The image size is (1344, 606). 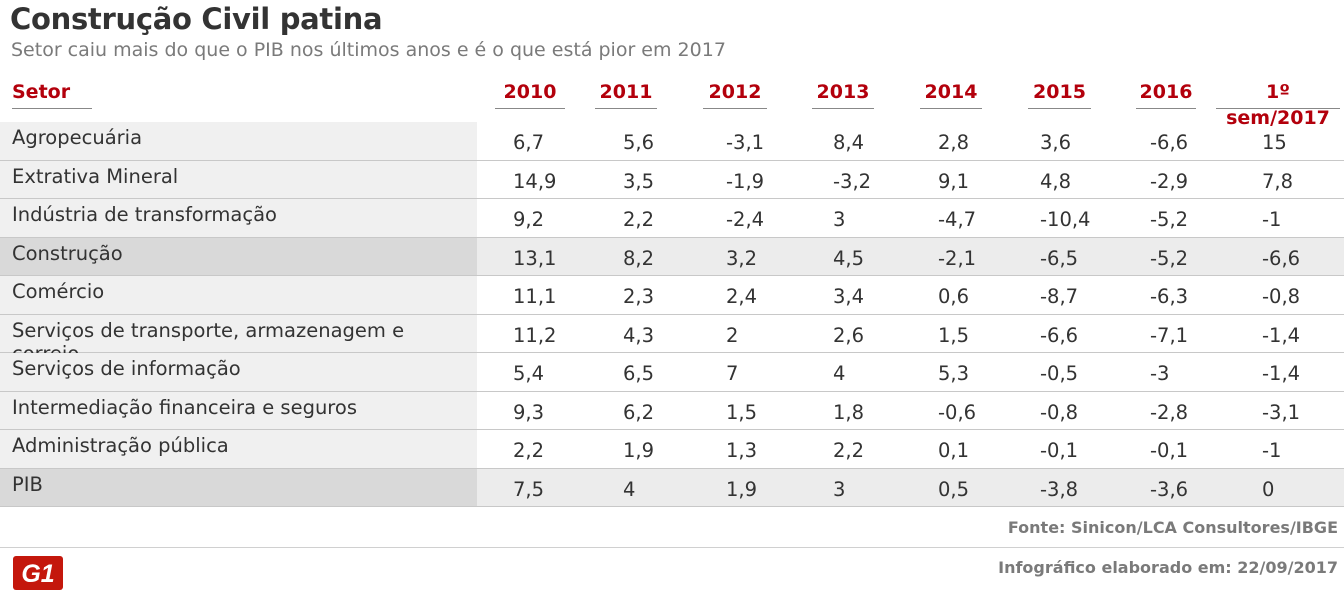 I want to click on table-row: Agropecuária 6,7 5,6 -3,1 8,4 2,8 3,6 -6,6 15, so click(x=672, y=141).